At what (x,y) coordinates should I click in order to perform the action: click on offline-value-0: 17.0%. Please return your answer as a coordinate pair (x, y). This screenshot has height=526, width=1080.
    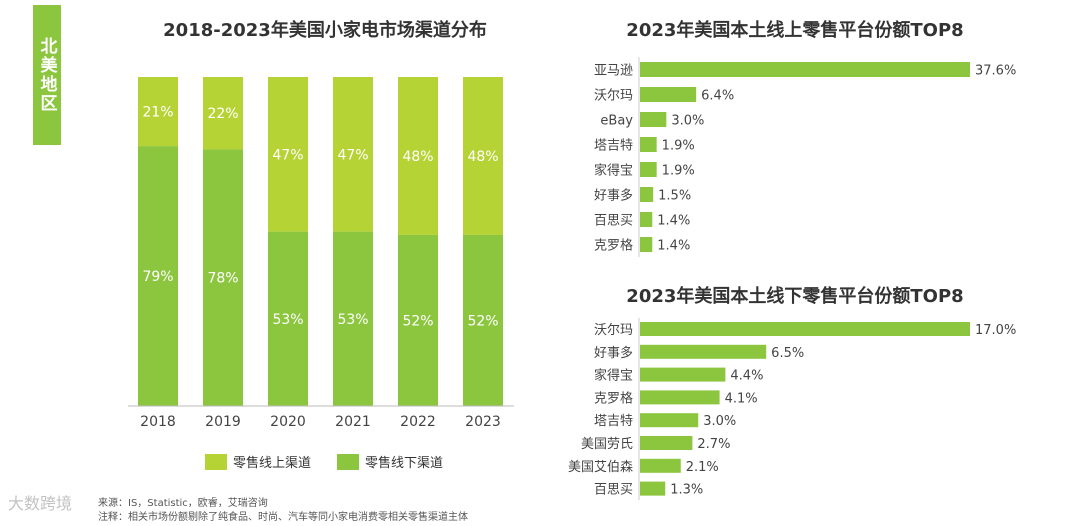
    Looking at the image, I should click on (995, 330).